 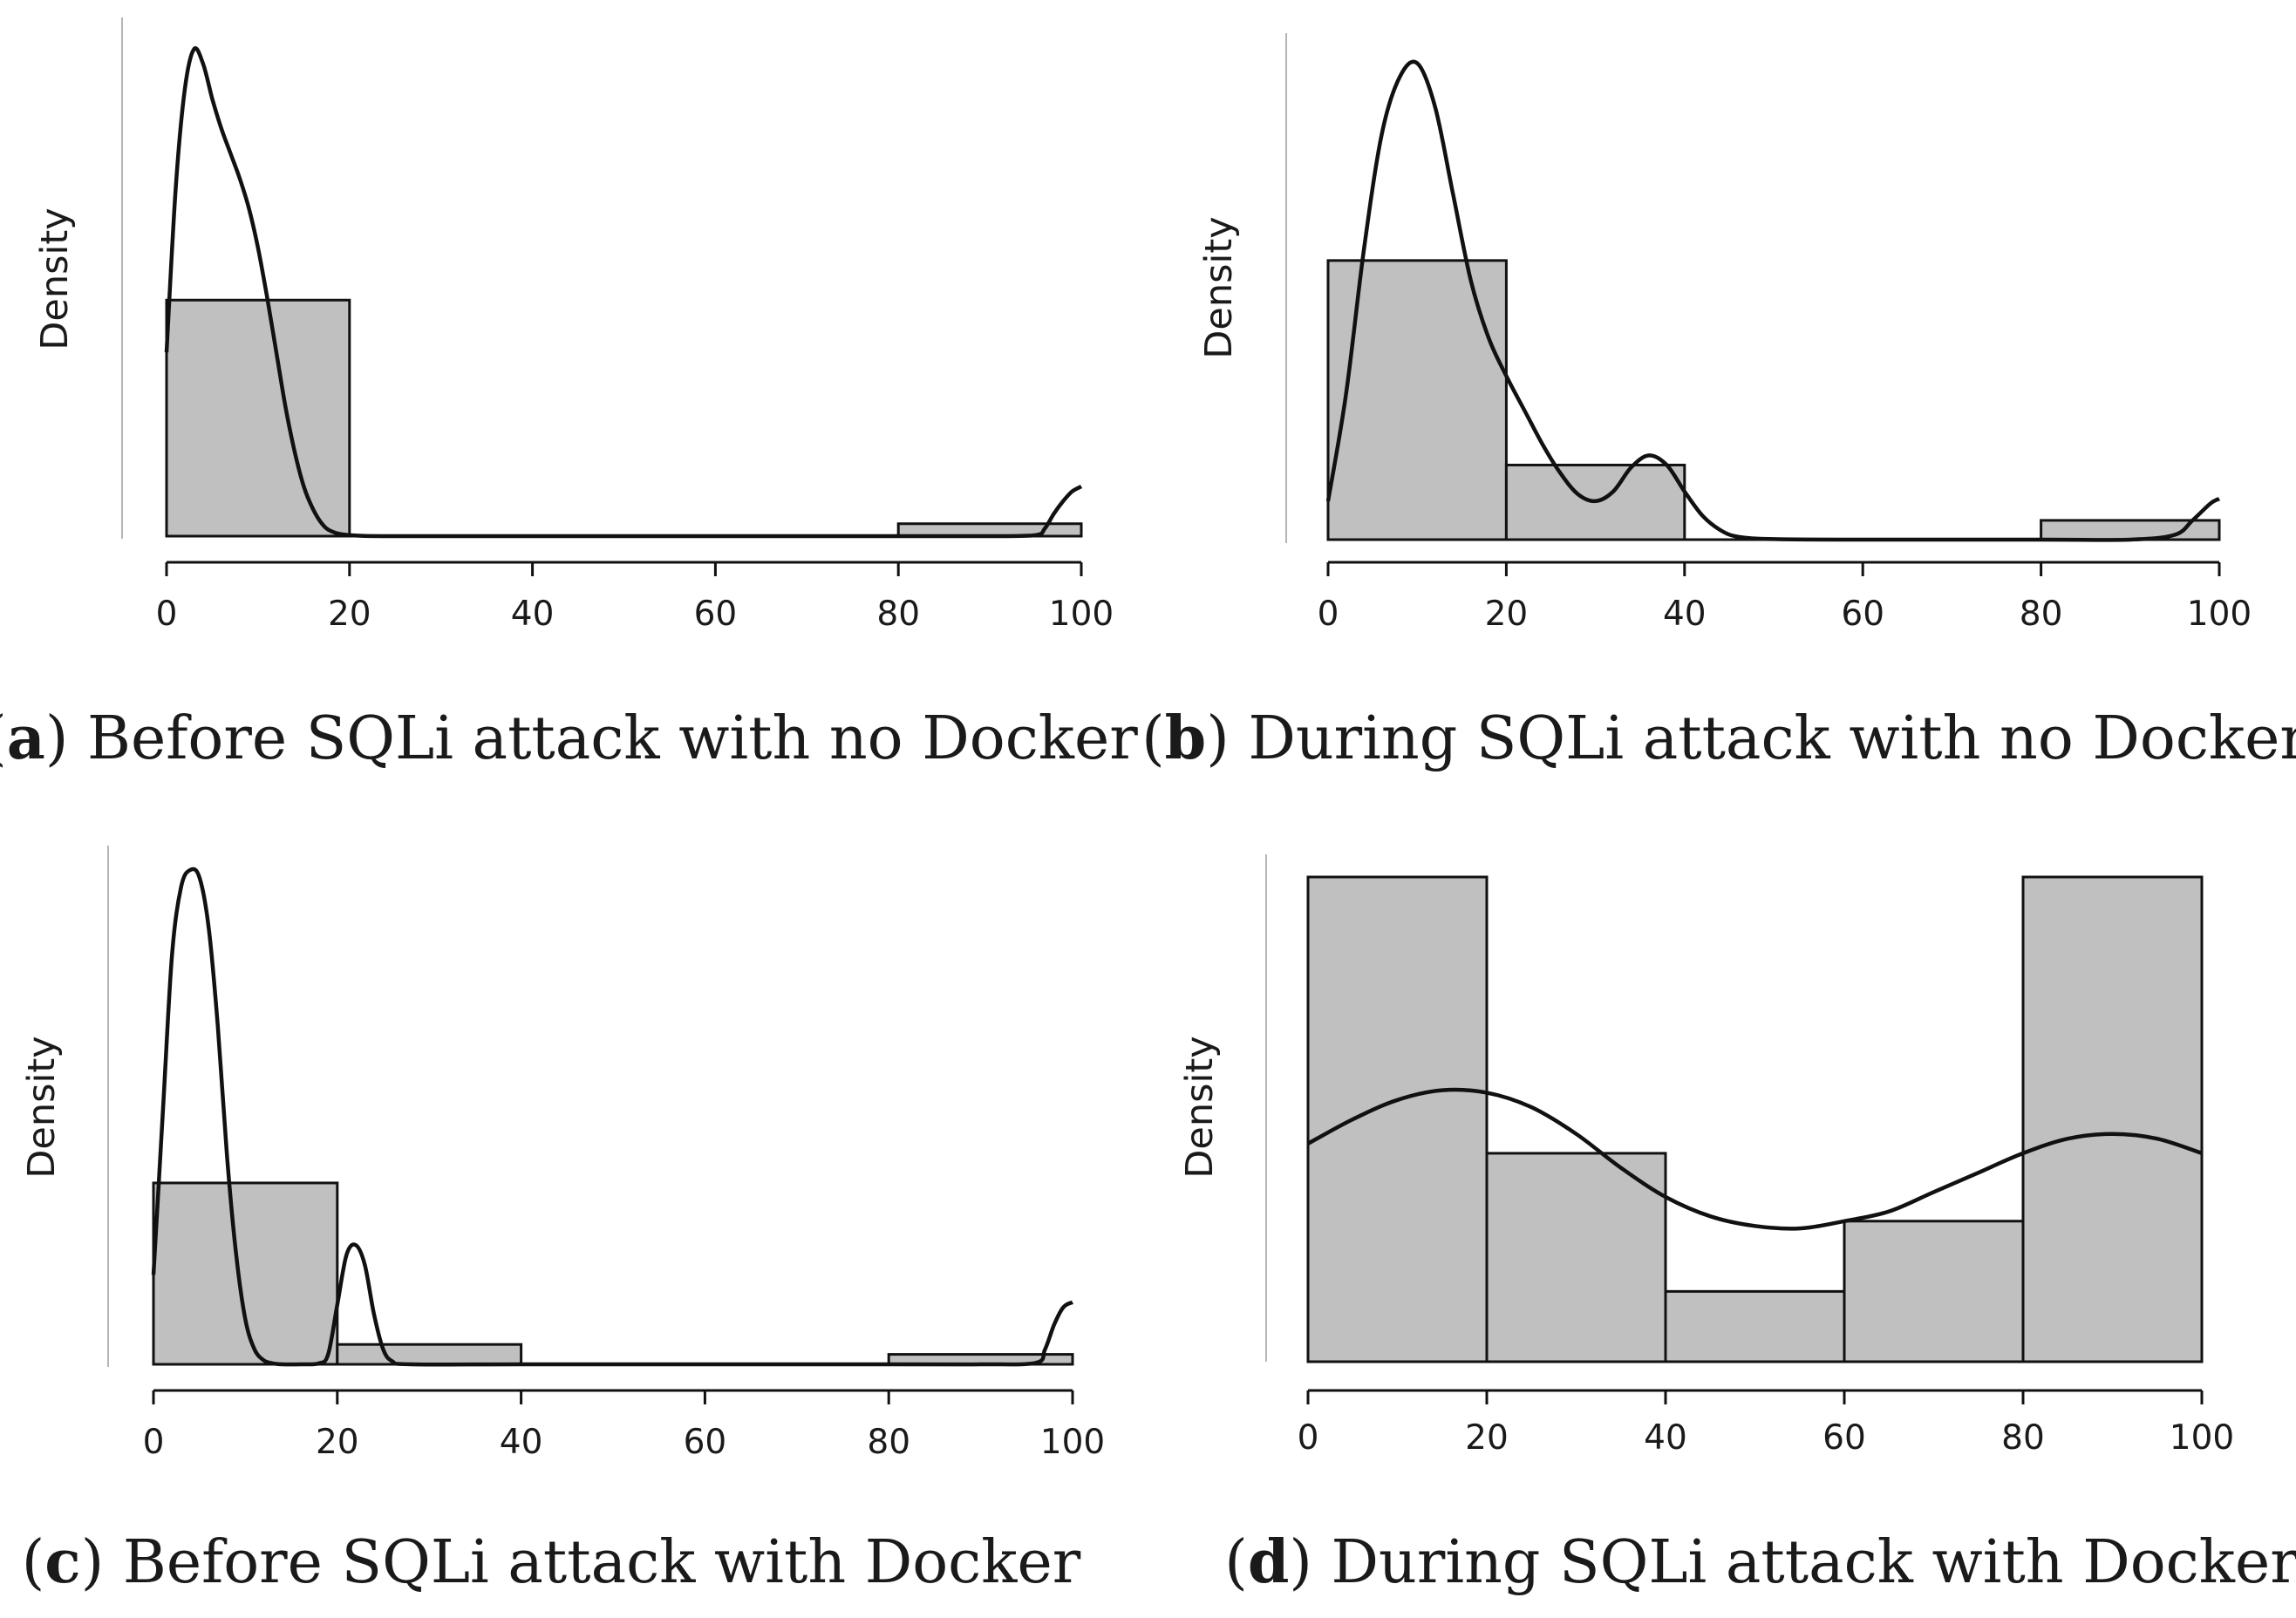 What do you see at coordinates (154, 1442) in the screenshot?
I see `panel-c-x-tick-label-0: 0` at bounding box center [154, 1442].